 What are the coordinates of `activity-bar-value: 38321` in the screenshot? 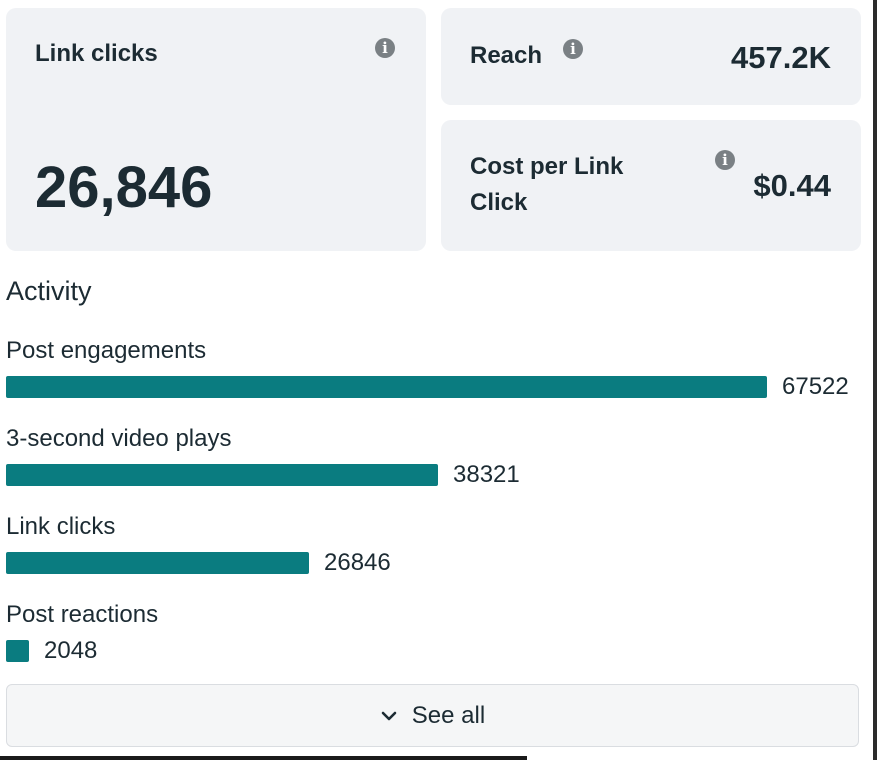 It's located at (486, 474).